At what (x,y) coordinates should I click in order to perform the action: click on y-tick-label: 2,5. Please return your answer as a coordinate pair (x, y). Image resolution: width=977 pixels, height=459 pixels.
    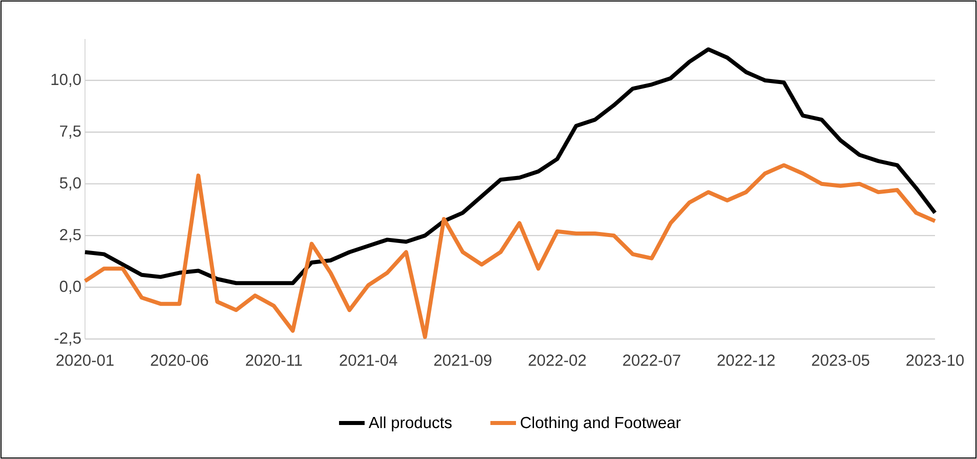
    Looking at the image, I should click on (70, 235).